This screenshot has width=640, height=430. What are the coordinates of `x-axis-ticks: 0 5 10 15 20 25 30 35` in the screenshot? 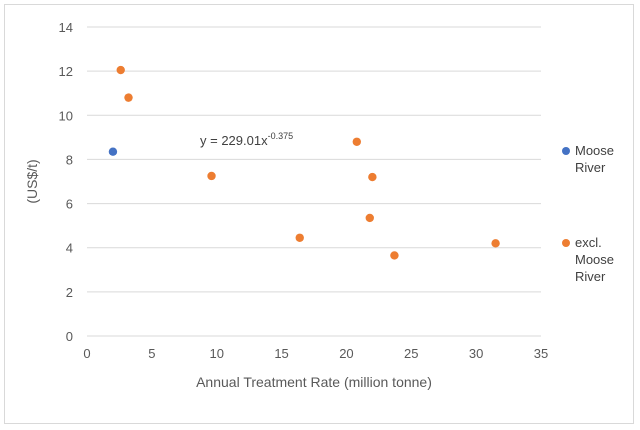 It's located at (315, 353).